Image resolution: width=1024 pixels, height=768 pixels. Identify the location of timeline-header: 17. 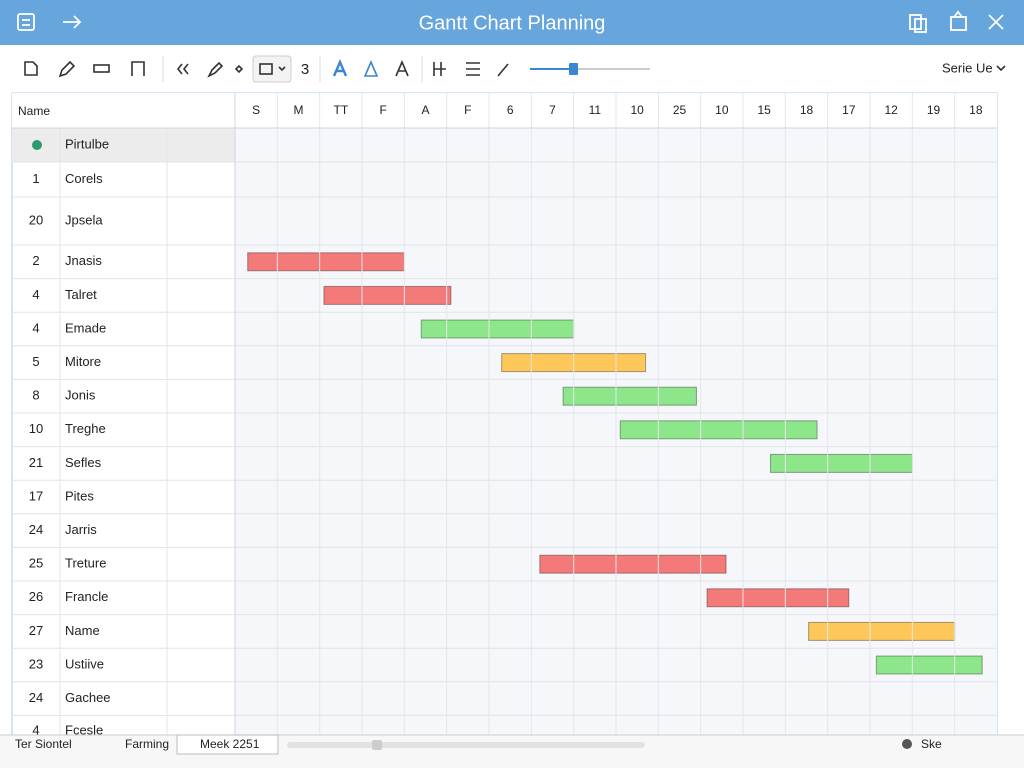
(849, 110).